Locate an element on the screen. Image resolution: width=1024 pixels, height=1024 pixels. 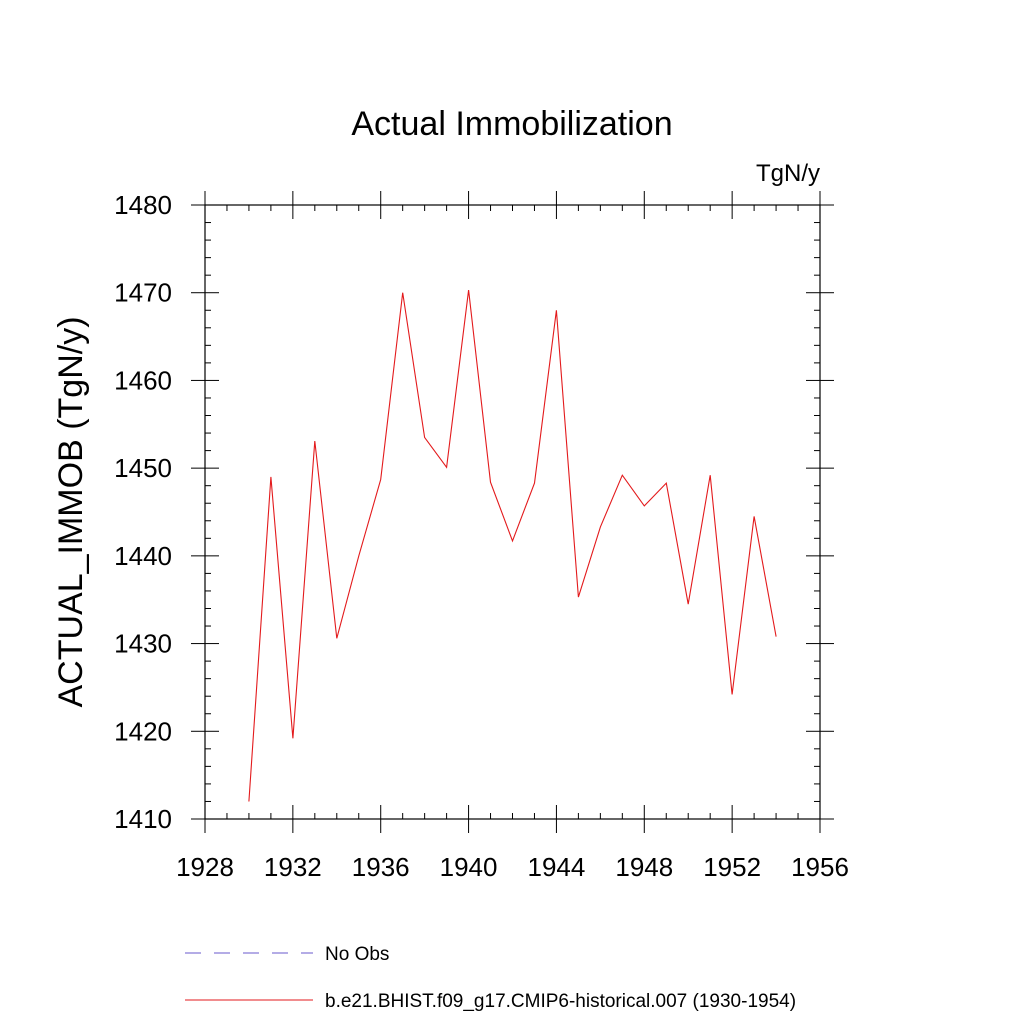
x-tick-label: 1932 is located at coordinates (293, 867).